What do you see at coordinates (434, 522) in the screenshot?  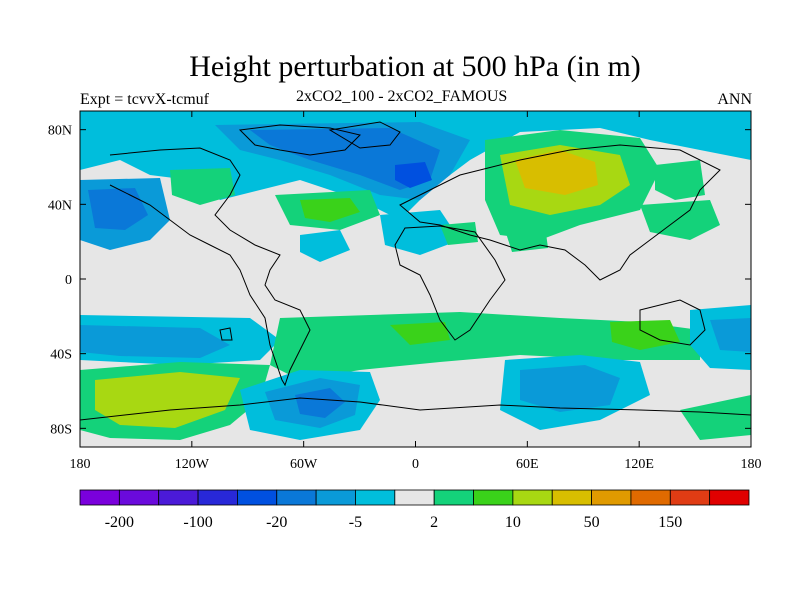 I see `colorbar-label: 2` at bounding box center [434, 522].